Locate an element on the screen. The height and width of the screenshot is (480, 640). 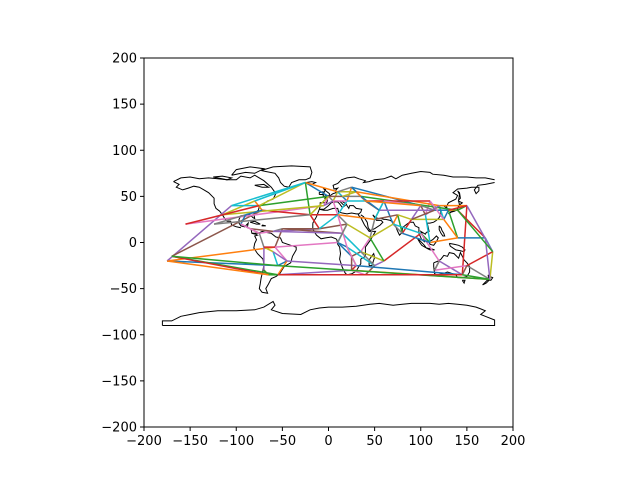
x-axis: −200 −150 −100 −50 0 50 100 150 200 is located at coordinates (325, 438).